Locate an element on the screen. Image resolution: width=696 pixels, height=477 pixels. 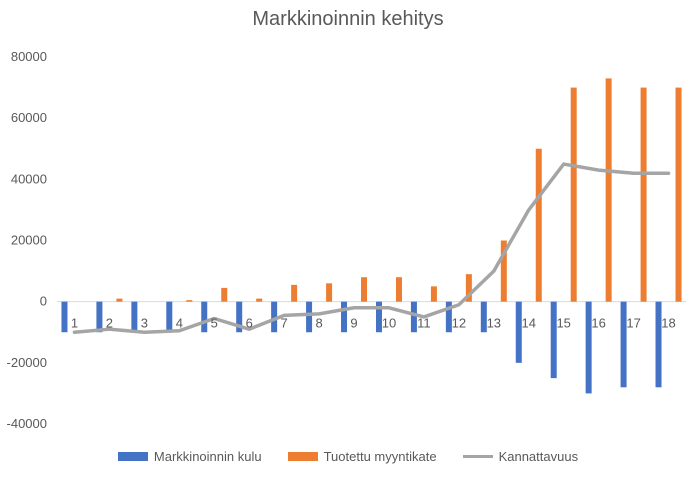
legend-item: Tuotettu myyntikate is located at coordinates (362, 456).